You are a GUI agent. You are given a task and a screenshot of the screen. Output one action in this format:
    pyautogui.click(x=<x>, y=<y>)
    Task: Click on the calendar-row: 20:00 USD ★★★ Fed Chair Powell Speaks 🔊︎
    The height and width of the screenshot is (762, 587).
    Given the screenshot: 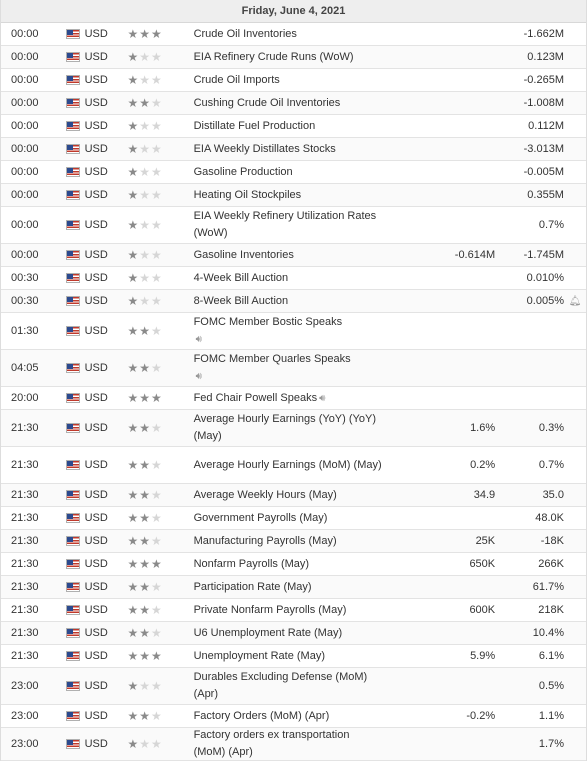 What is the action you would take?
    pyautogui.click(x=293, y=398)
    